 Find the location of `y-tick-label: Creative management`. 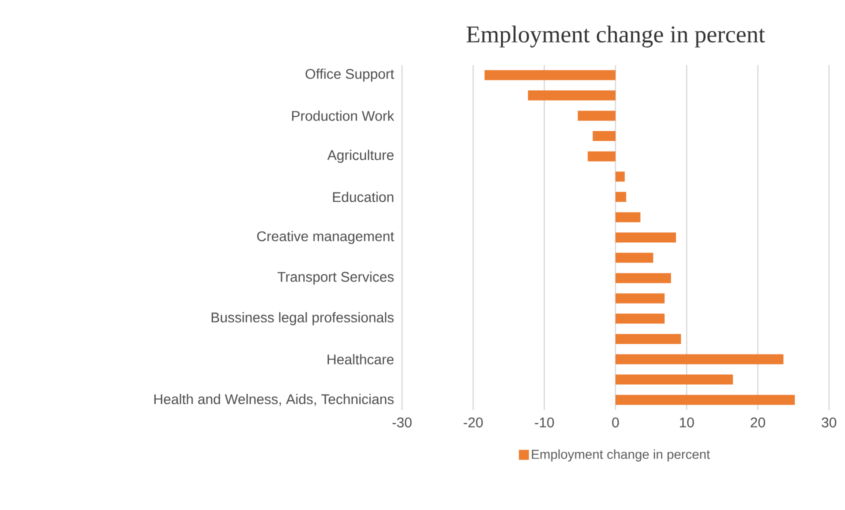

y-tick-label: Creative management is located at coordinates (325, 237).